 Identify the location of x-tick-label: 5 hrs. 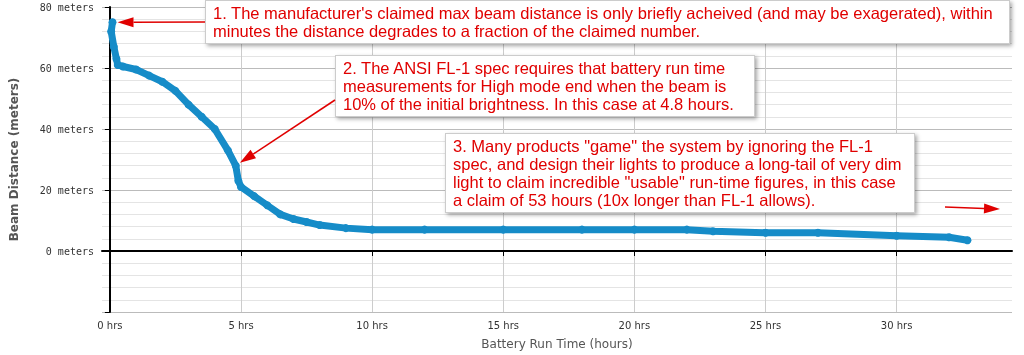
(241, 325).